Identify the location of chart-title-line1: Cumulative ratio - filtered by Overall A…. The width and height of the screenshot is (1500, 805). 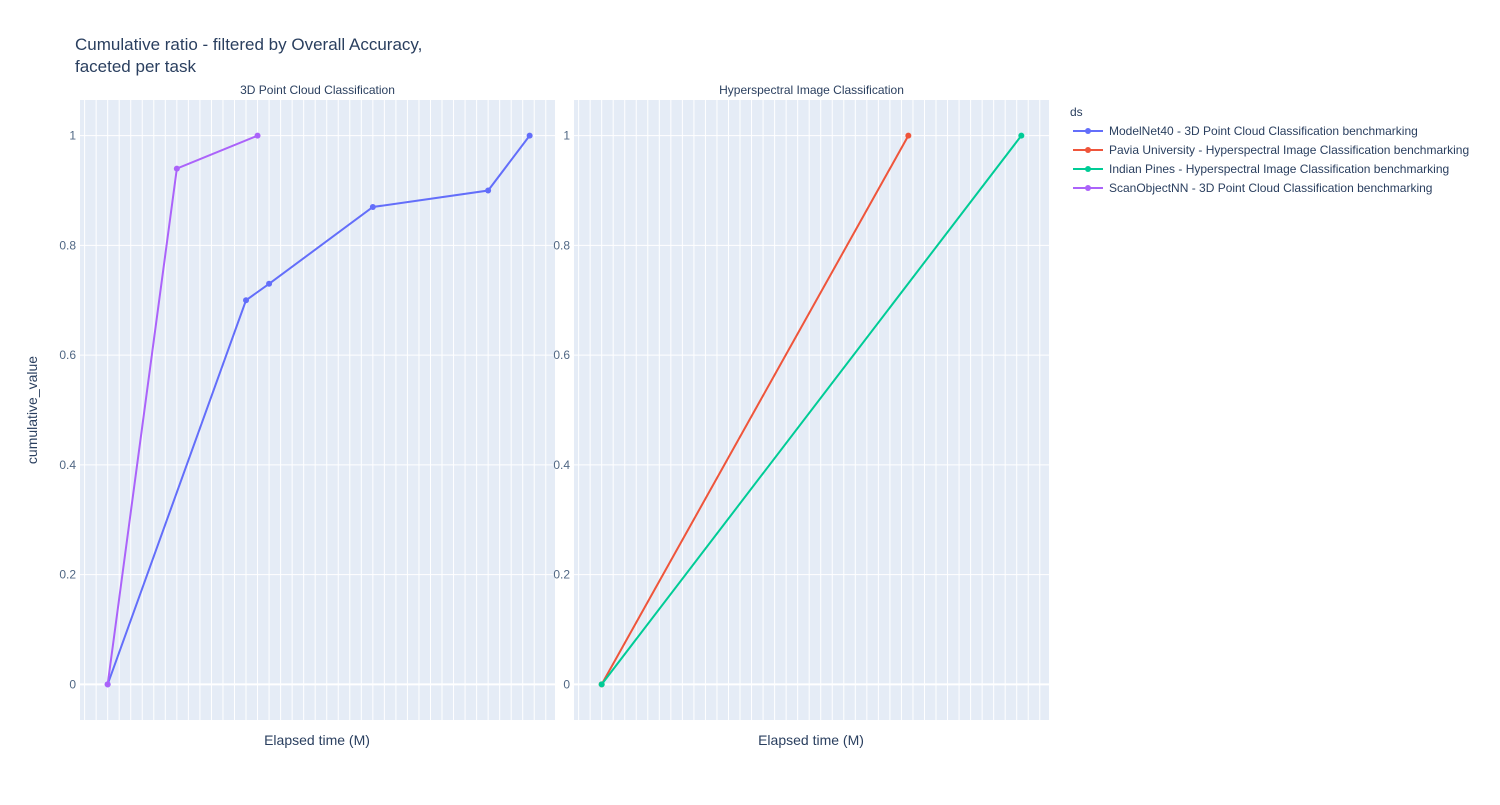
(248, 44).